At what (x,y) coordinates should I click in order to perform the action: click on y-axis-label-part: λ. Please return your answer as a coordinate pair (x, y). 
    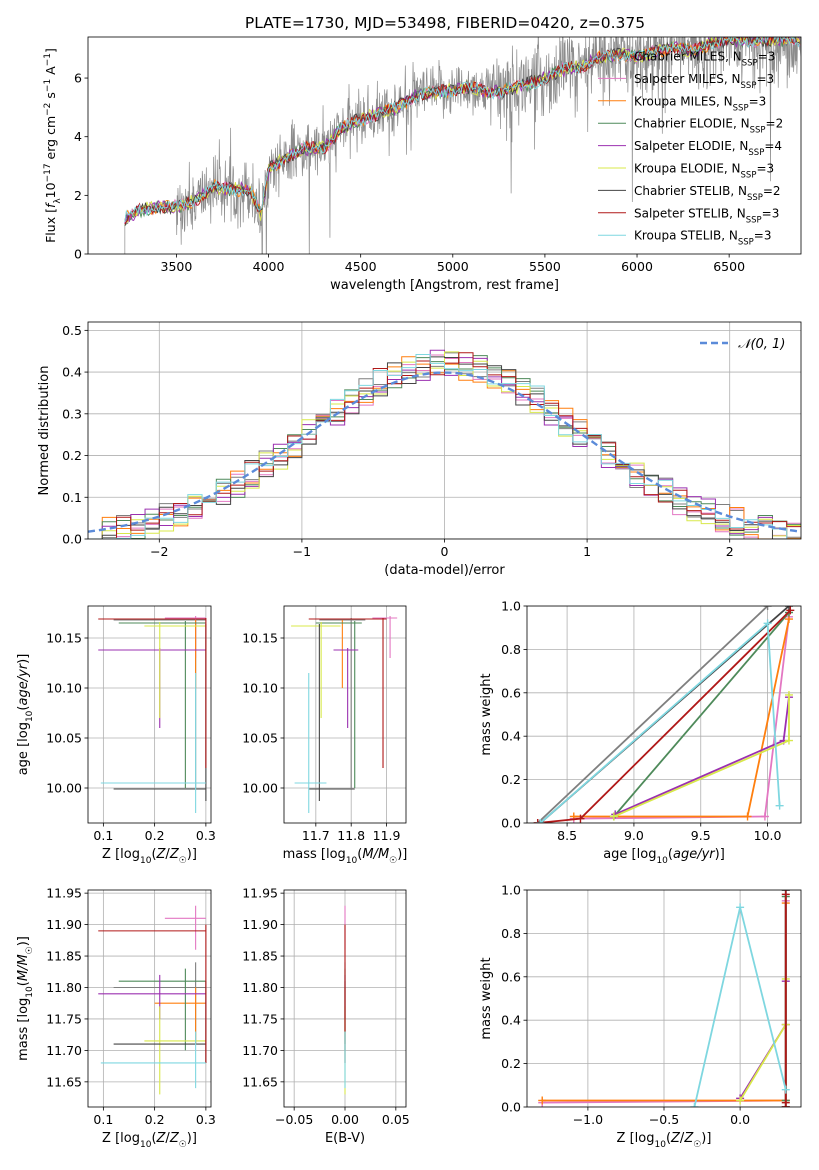
    Looking at the image, I should click on (58, 201).